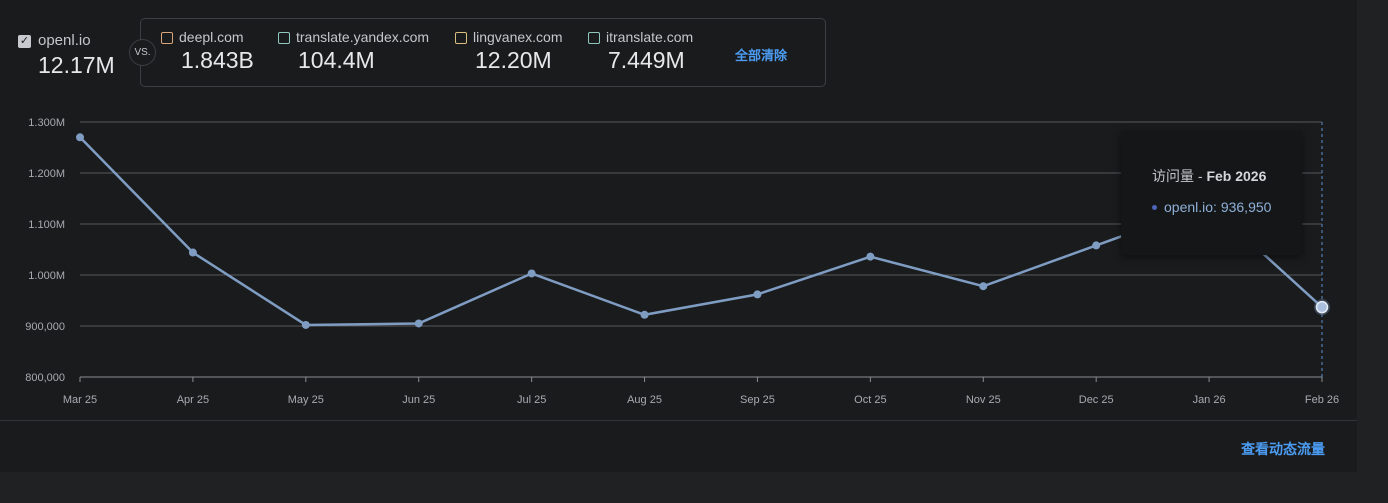 Image resolution: width=1388 pixels, height=503 pixels. Describe the element at coordinates (46, 276) in the screenshot. I see `y-tick-label: 1.000M` at that location.